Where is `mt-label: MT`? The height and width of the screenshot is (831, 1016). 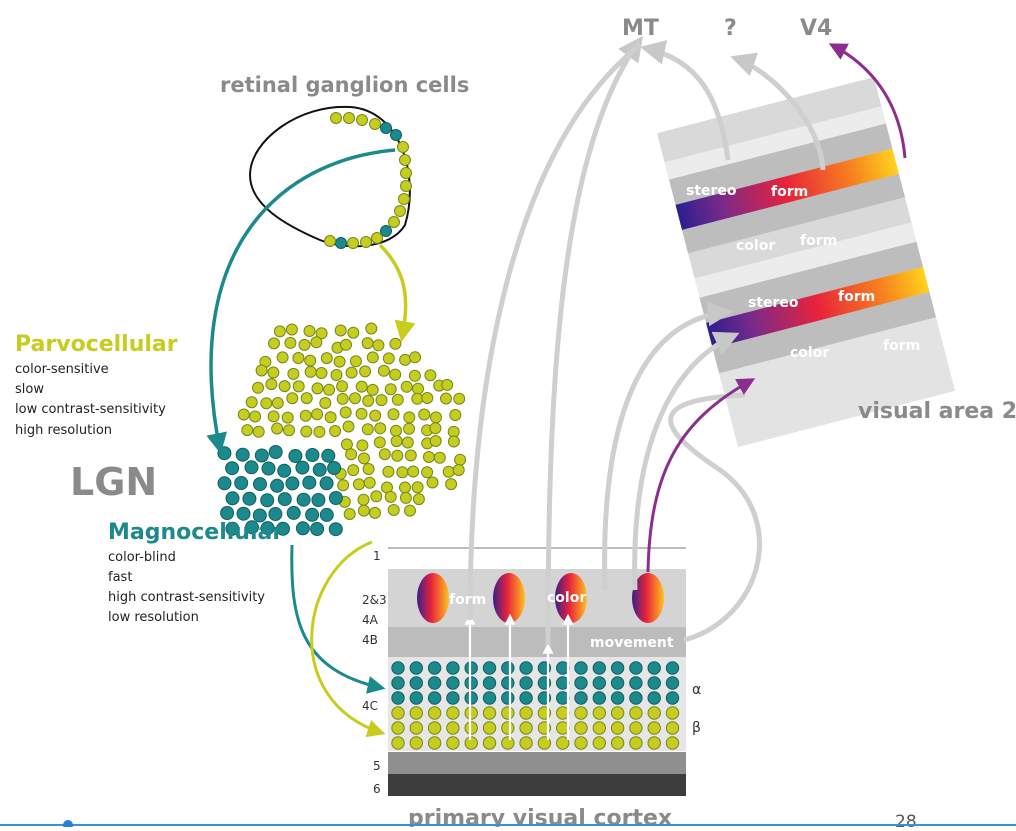
mt-label: MT is located at coordinates (640, 28).